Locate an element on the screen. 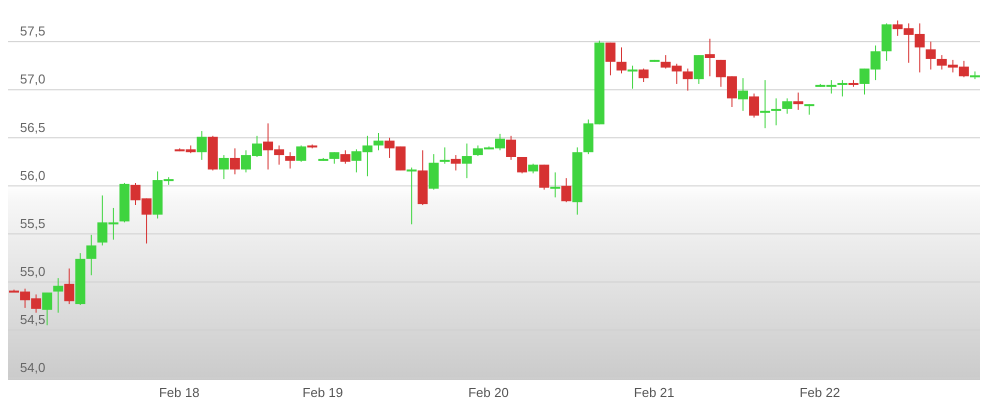 This screenshot has height=409, width=985. x-tick-label: Feb 18 is located at coordinates (179, 392).